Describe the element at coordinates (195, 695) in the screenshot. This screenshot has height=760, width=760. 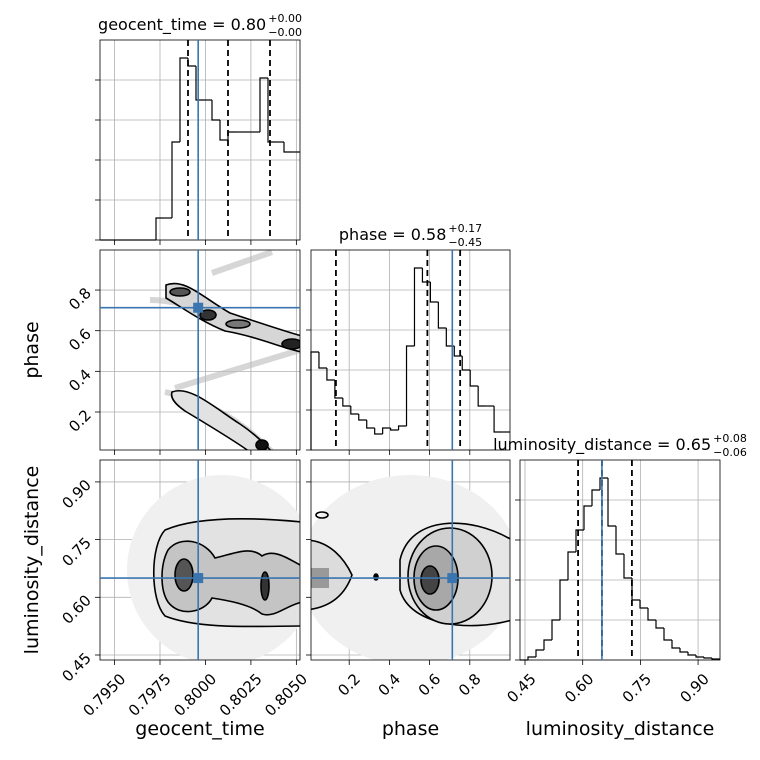
I see `x-tick-label: 0.8000` at that location.